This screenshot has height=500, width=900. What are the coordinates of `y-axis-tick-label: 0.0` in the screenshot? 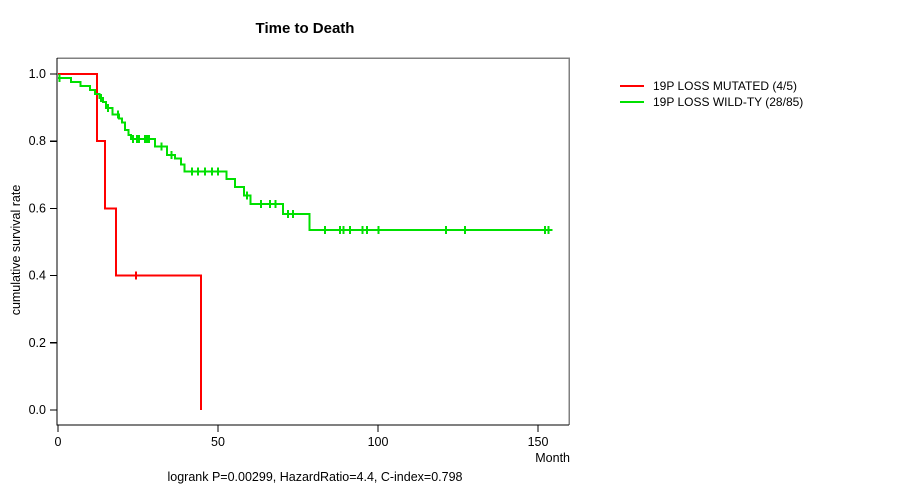 It's located at (37, 410).